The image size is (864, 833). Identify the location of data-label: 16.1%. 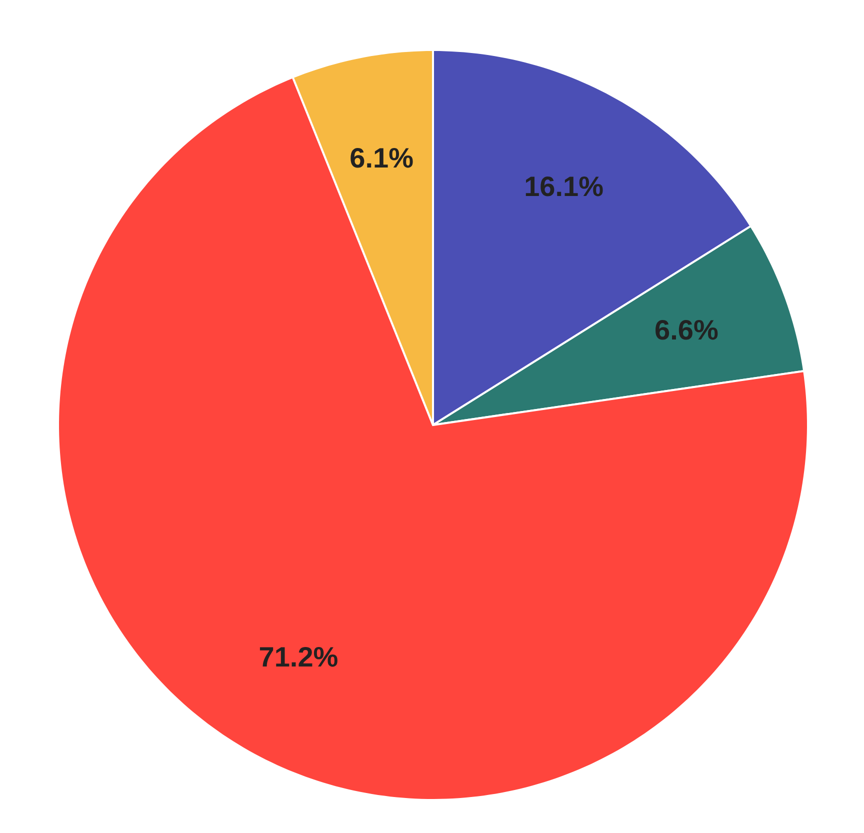
(564, 186).